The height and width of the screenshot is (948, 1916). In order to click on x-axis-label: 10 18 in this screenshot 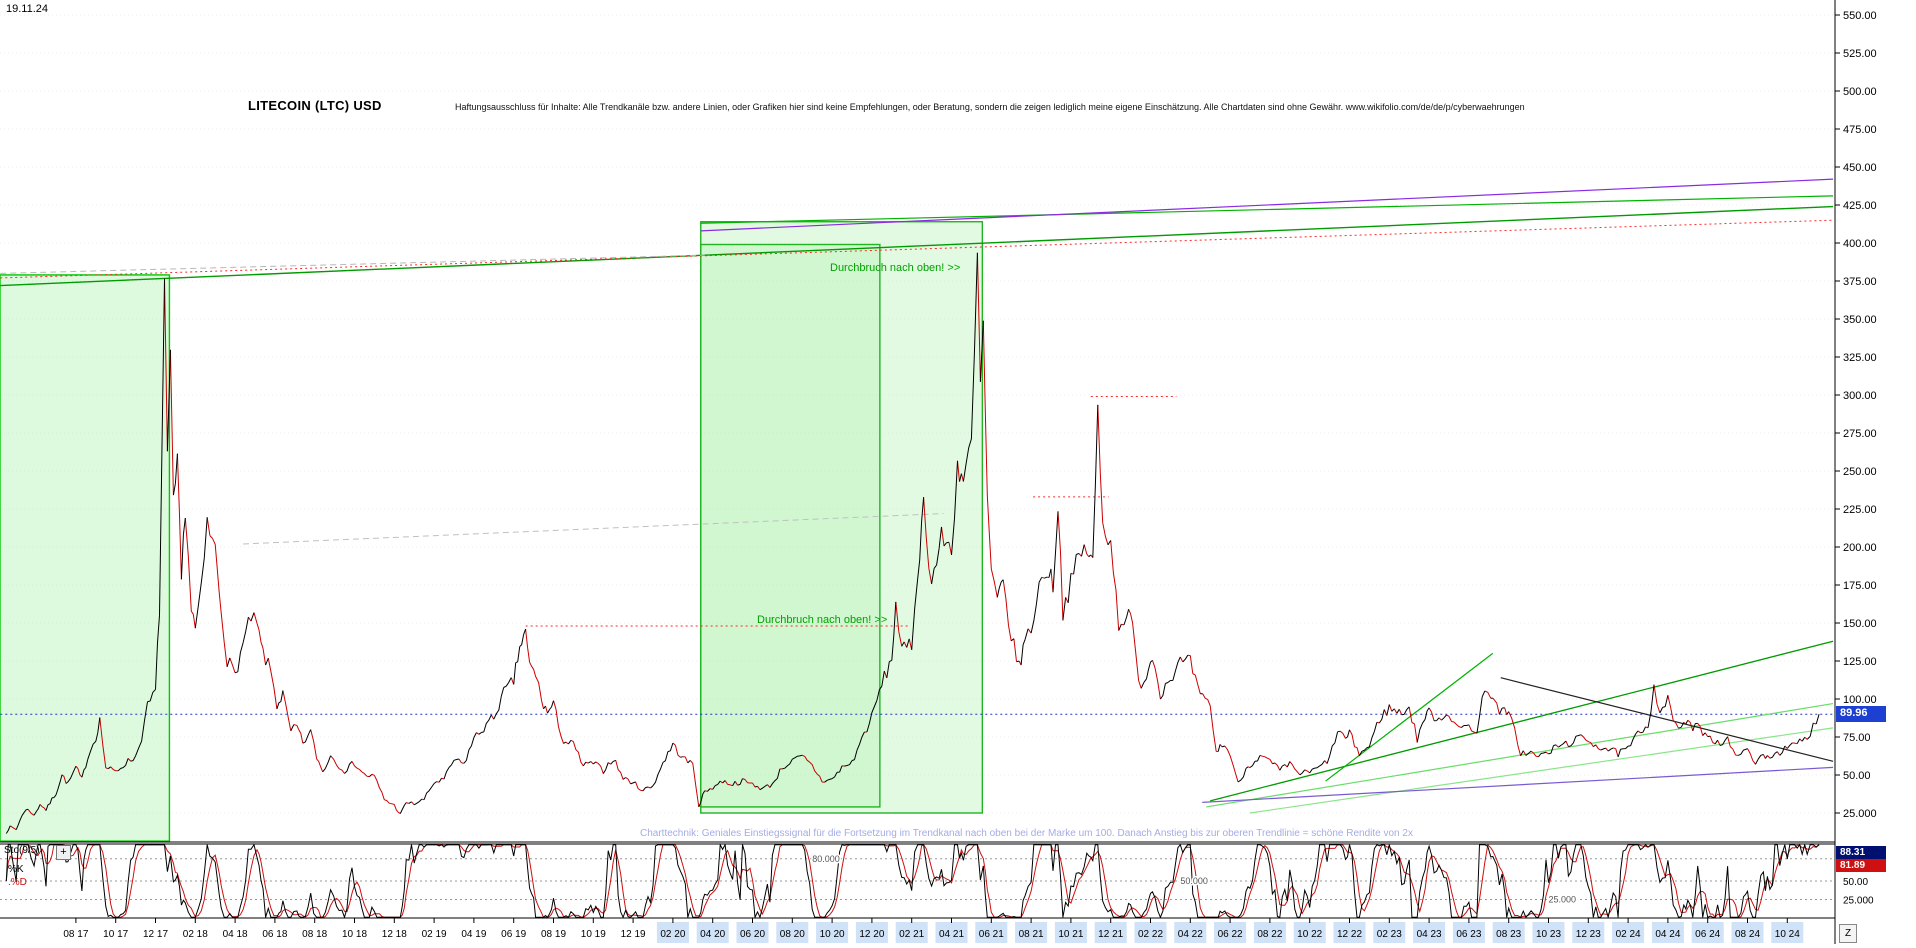, I will do `click(354, 934)`.